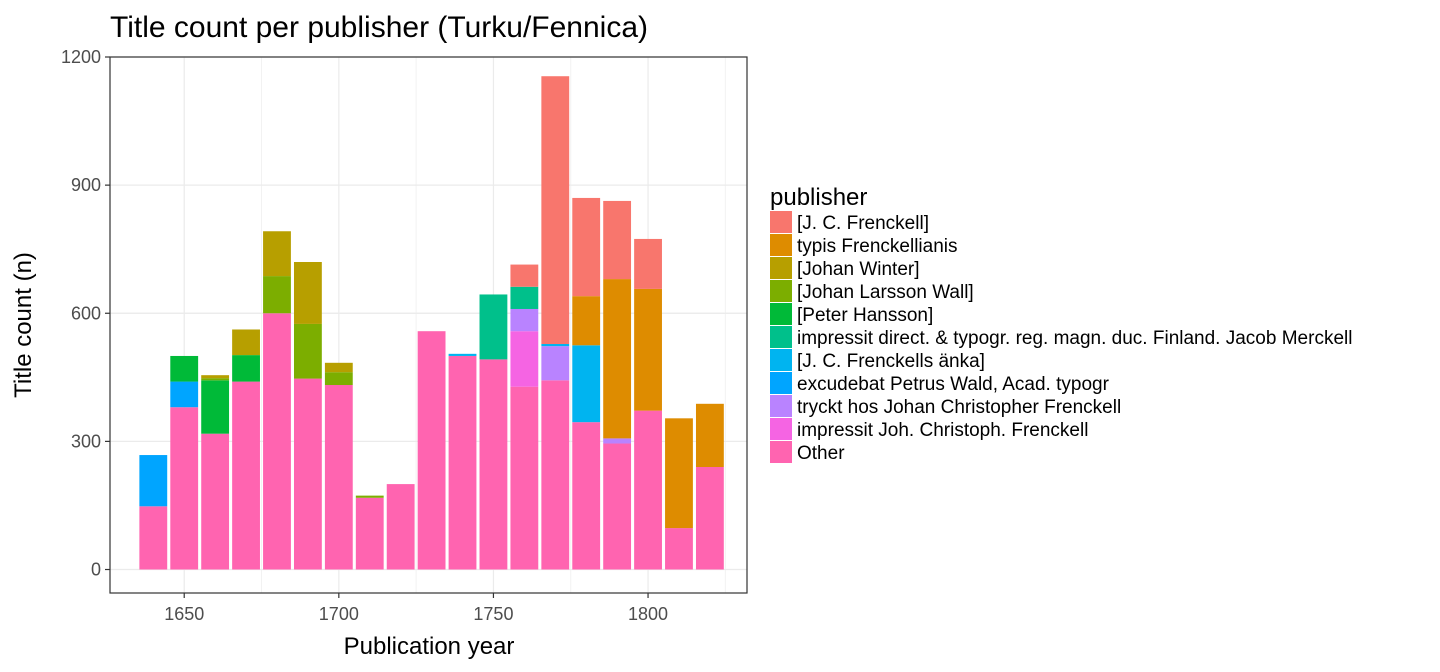  I want to click on legend-label: typis Frenckellianis, so click(877, 246).